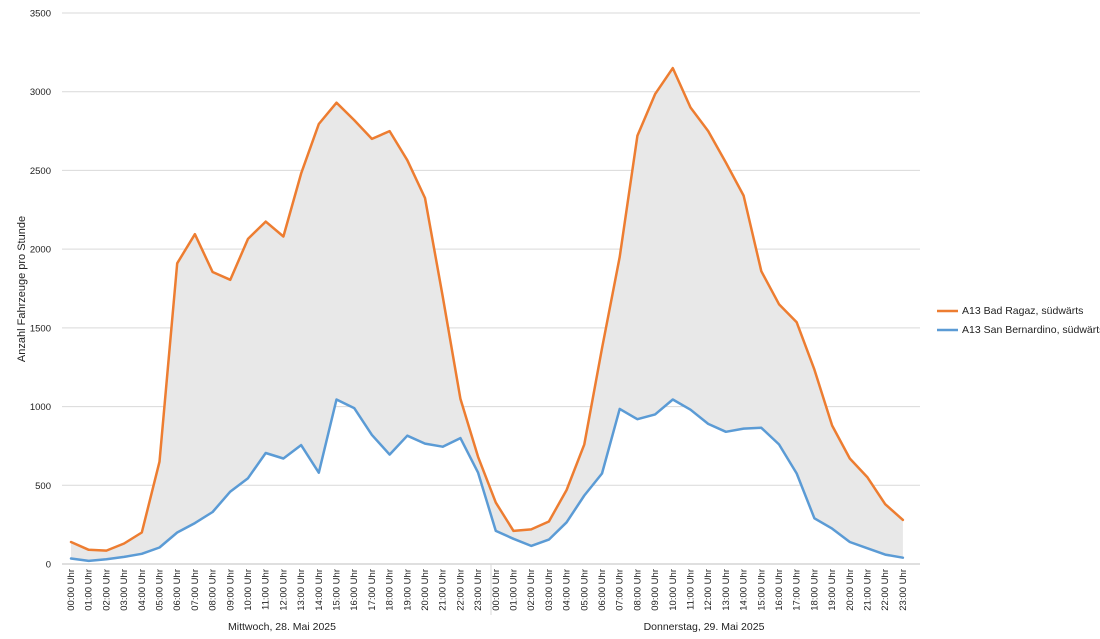 The width and height of the screenshot is (1100, 639). I want to click on y-tick-label: 2000, so click(40, 250).